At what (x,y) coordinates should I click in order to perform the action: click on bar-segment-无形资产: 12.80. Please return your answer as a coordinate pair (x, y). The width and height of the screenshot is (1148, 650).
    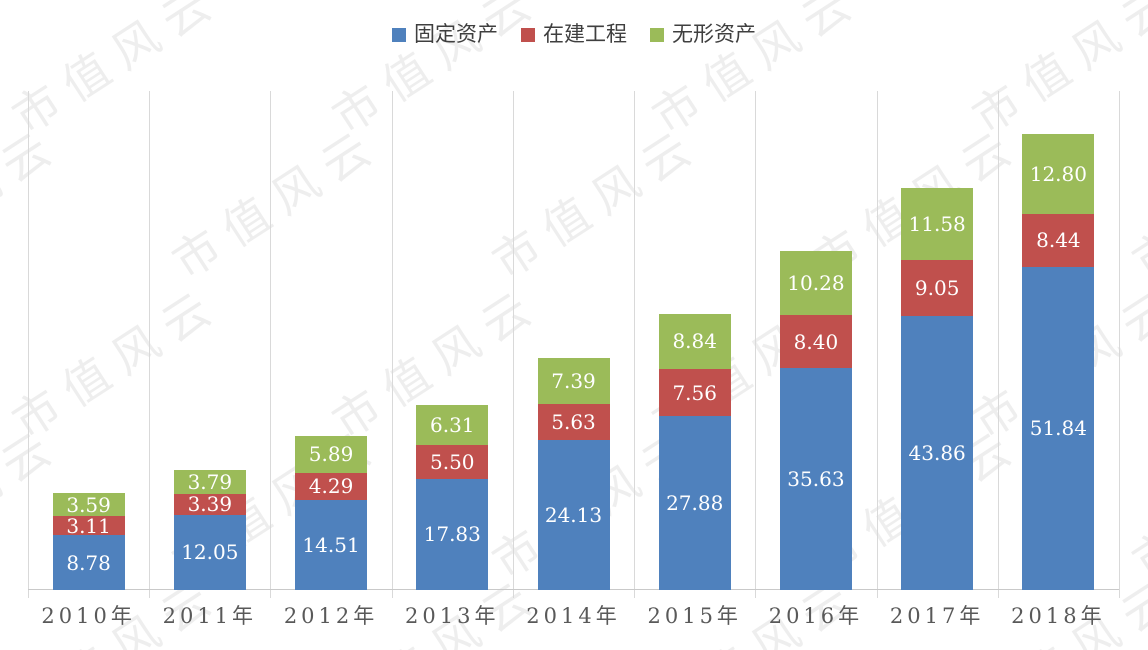
    Looking at the image, I should click on (1058, 174).